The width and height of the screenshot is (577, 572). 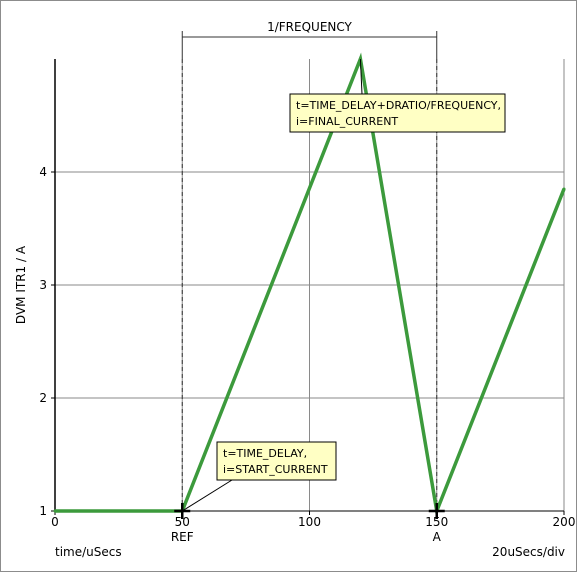 I want to click on y-tick-label: 2, so click(x=43, y=398).